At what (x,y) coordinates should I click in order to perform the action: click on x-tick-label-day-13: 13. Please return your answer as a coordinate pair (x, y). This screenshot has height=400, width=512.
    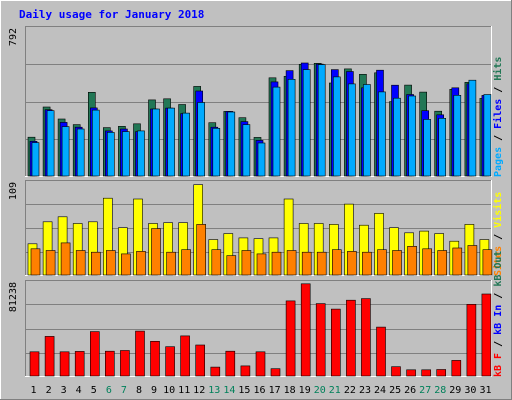
    Looking at the image, I should click on (214, 390).